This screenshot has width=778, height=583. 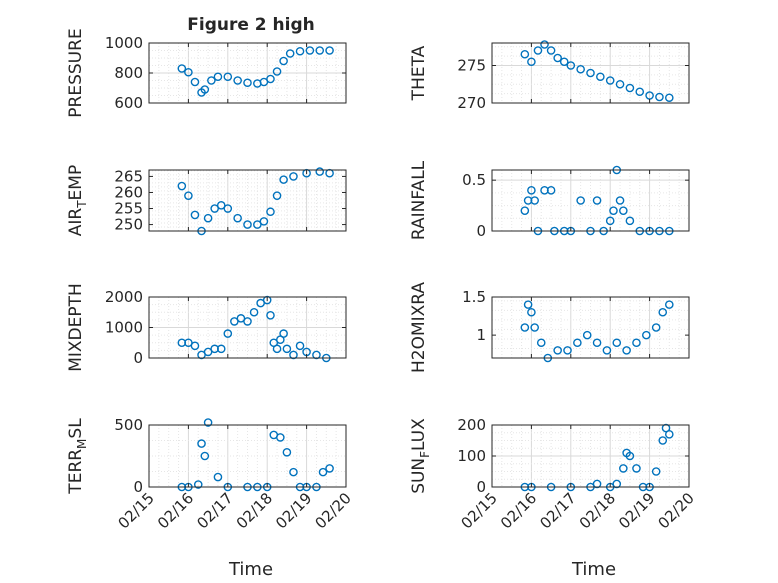 What do you see at coordinates (77, 456) in the screenshot?
I see `y-axis-label: TERRMSL` at bounding box center [77, 456].